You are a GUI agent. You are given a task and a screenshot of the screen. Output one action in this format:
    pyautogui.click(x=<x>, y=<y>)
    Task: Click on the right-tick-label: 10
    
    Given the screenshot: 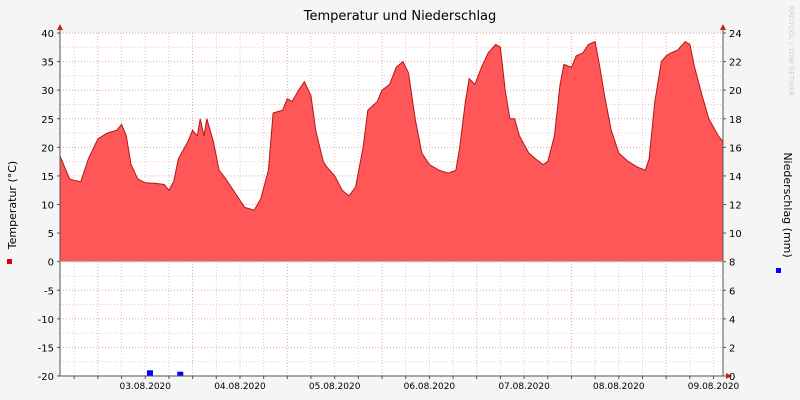 What is the action you would take?
    pyautogui.click(x=735, y=234)
    